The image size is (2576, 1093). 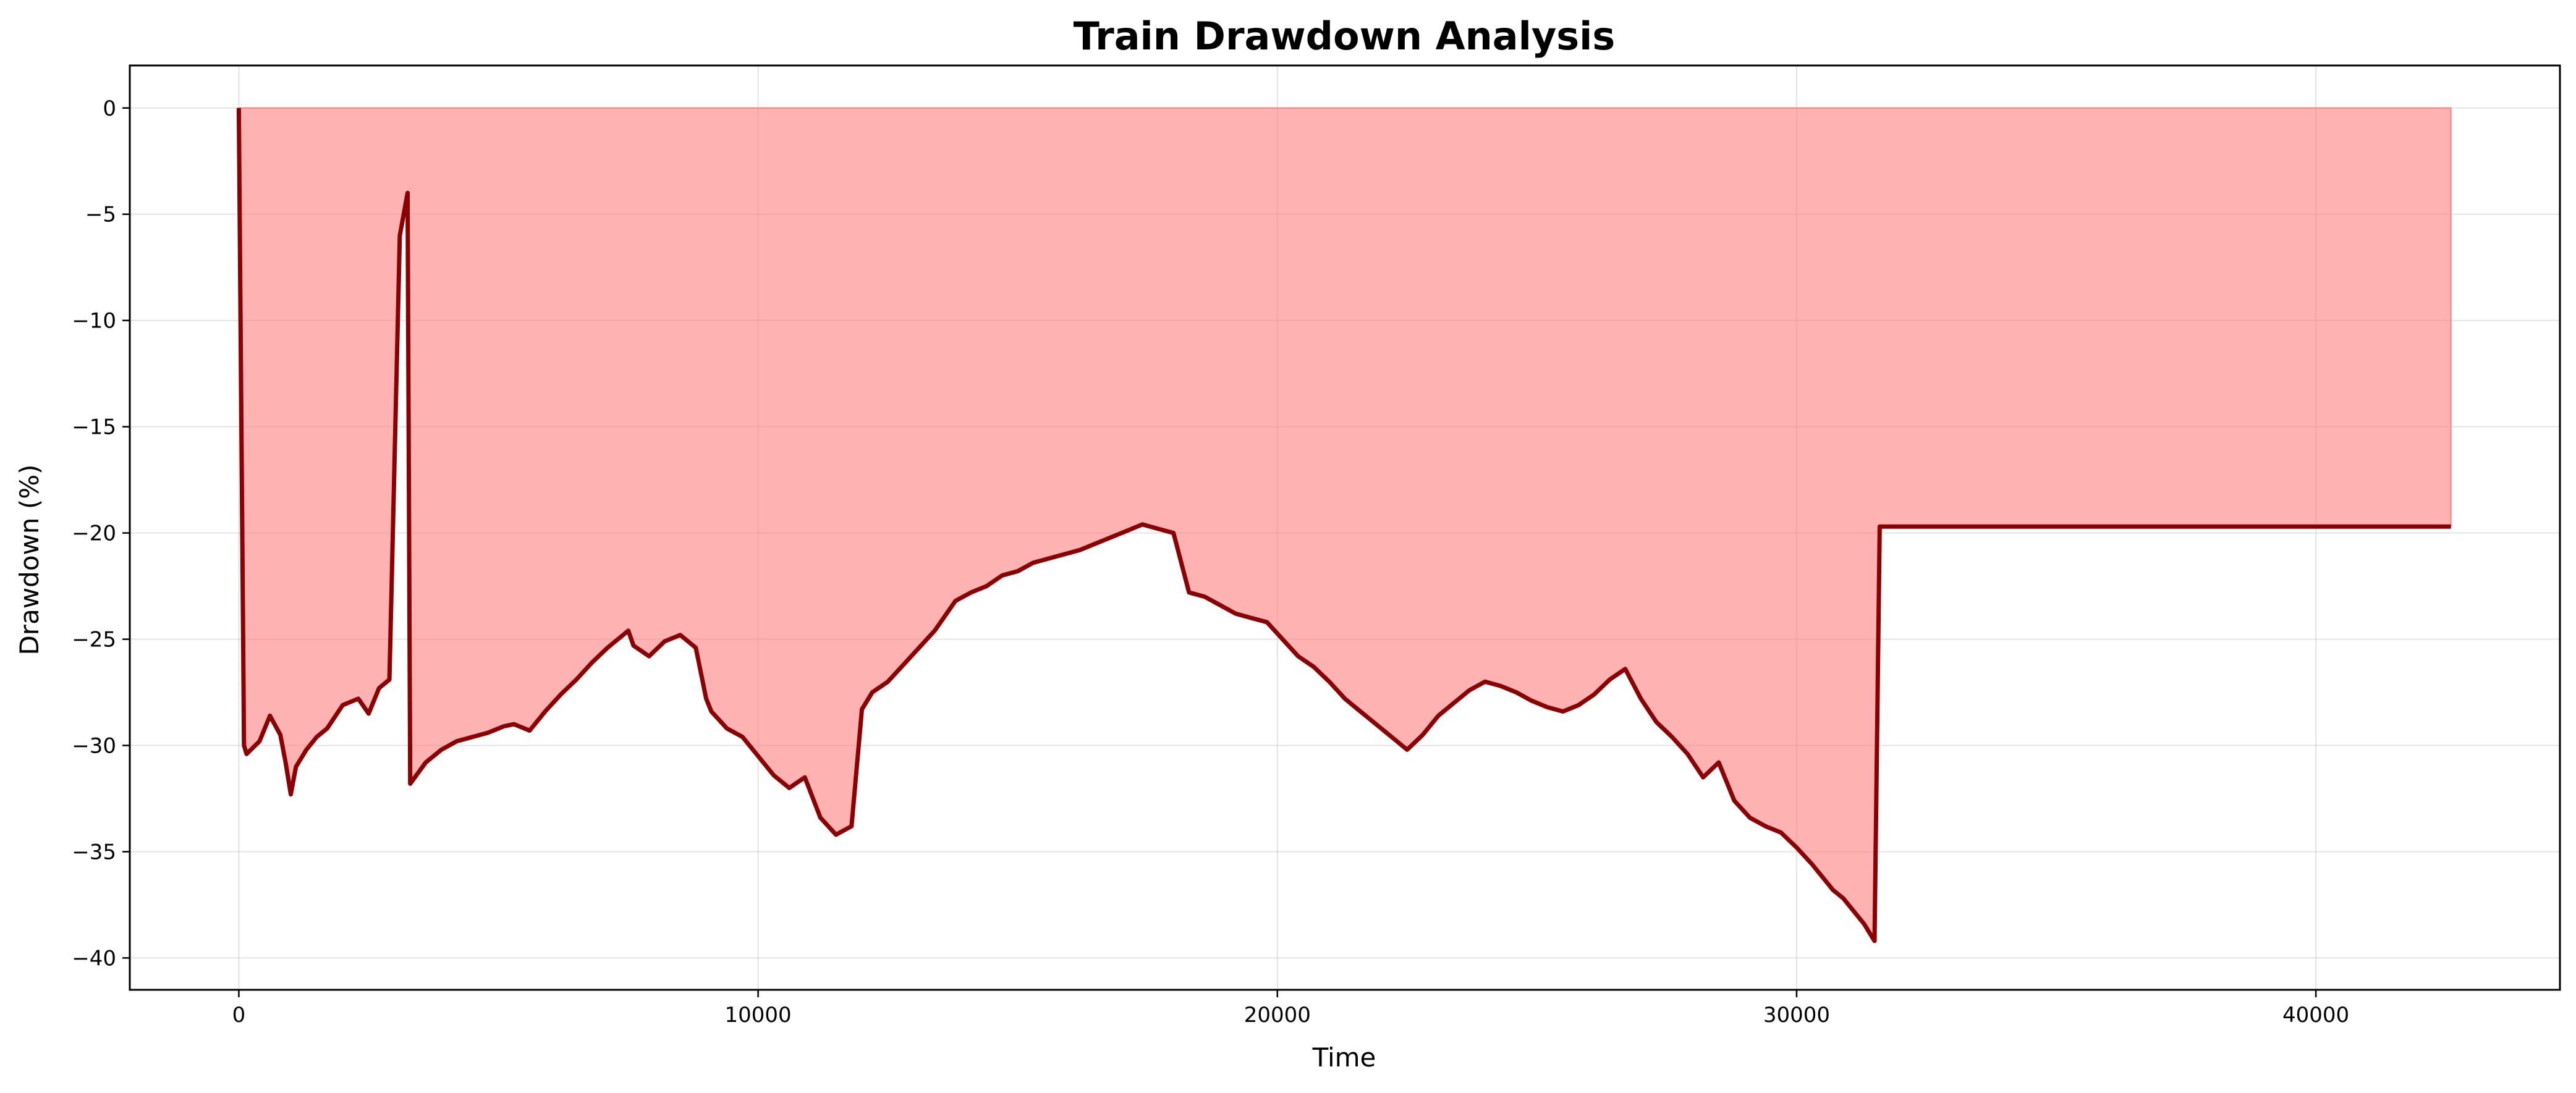 I want to click on y-axis-ticks: 0 −5 −10 −15 −20 −25 −30 −35 −40, so click(x=101, y=533).